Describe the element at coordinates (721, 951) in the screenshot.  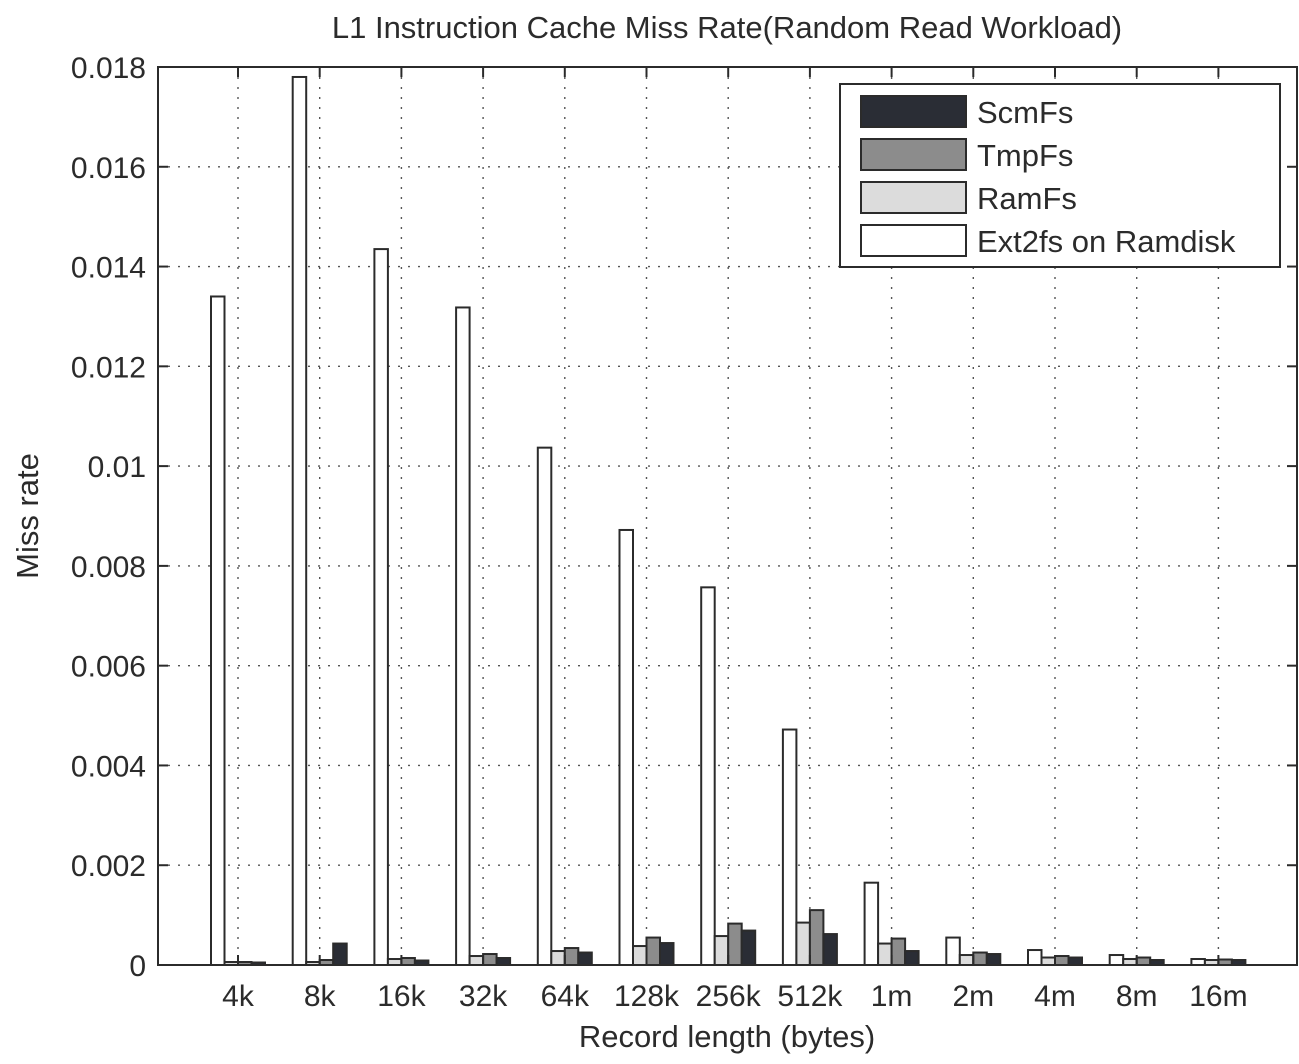
I see `bar-ramfs-256k` at that location.